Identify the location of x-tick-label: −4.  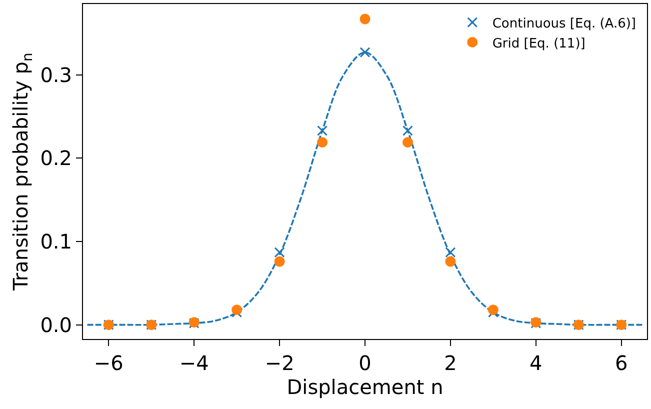
(194, 363).